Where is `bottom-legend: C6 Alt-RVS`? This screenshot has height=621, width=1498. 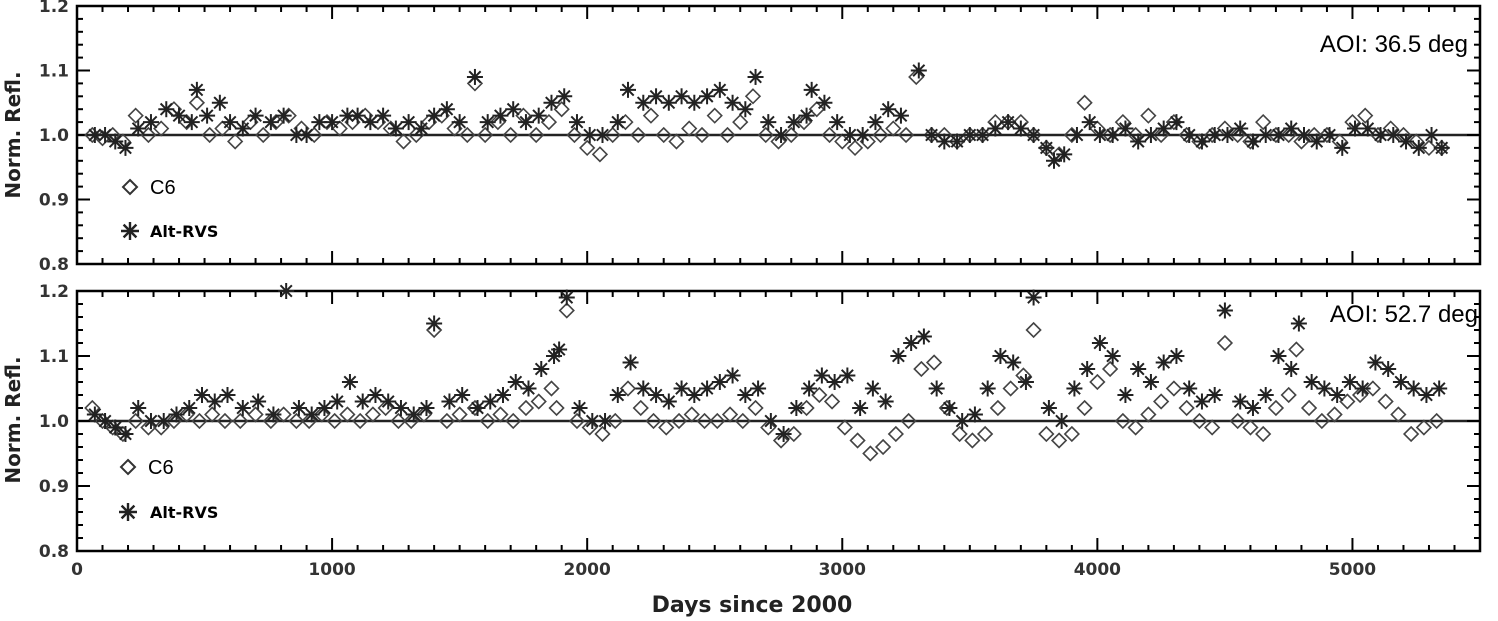
bottom-legend: C6 Alt-RVS is located at coordinates (168, 489).